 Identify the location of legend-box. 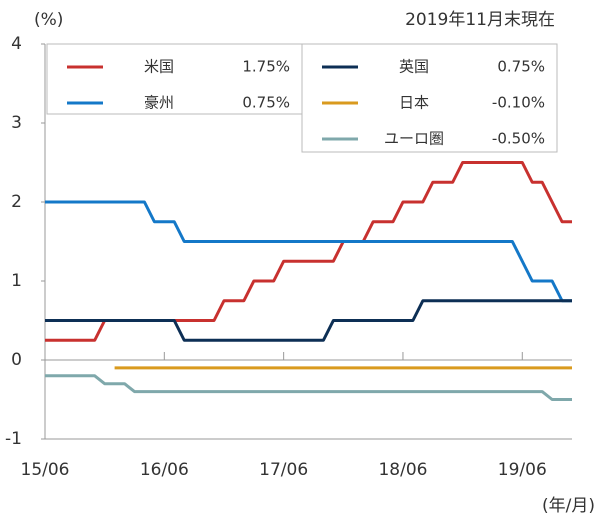
(429, 98).